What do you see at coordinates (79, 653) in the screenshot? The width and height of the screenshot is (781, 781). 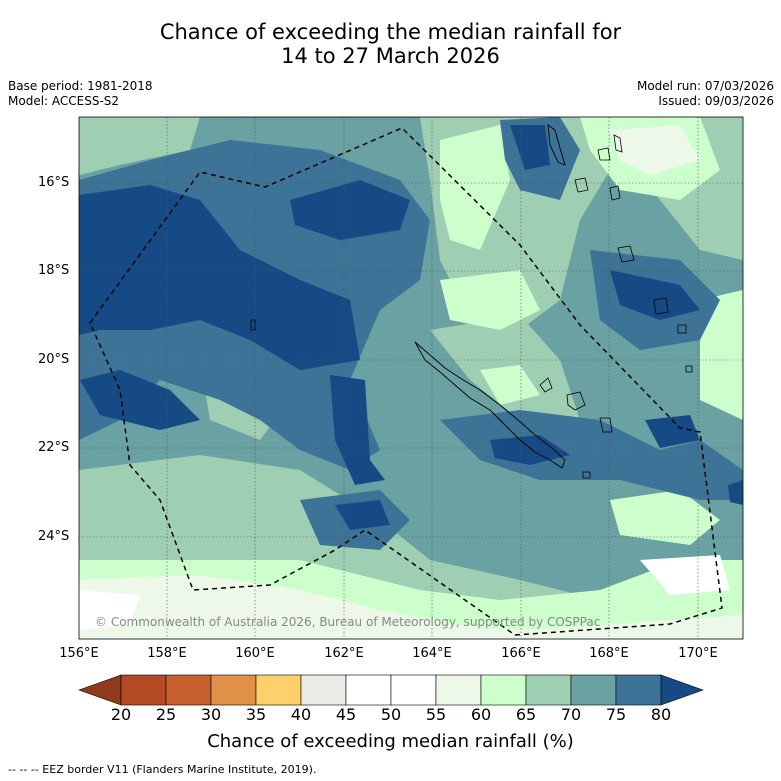 I see `lon-label-156e: 156°E` at bounding box center [79, 653].